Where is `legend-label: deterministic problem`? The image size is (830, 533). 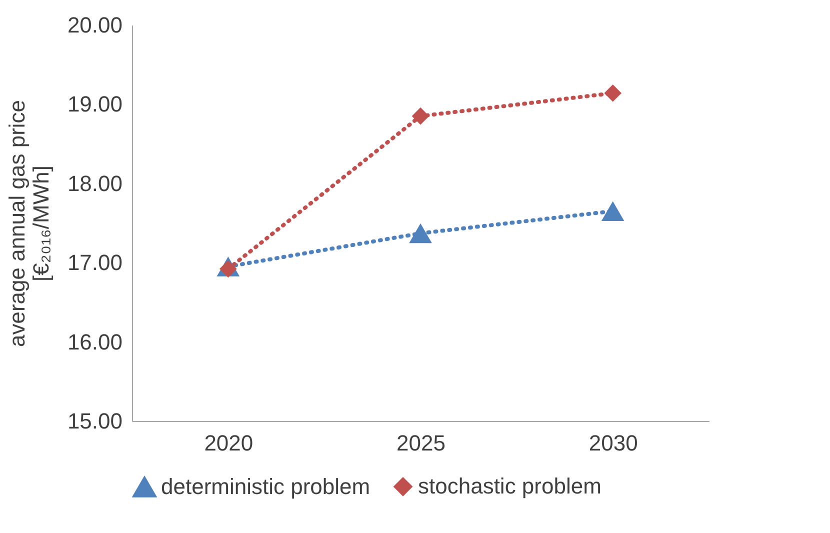 legend-label: deterministic problem is located at coordinates (265, 486).